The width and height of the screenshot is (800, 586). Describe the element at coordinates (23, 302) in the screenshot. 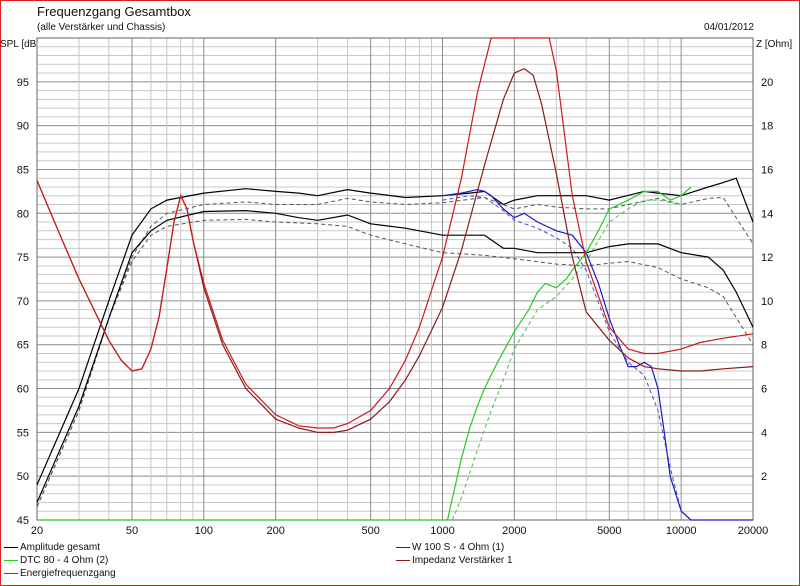

I see `y-tick-label: 70` at that location.